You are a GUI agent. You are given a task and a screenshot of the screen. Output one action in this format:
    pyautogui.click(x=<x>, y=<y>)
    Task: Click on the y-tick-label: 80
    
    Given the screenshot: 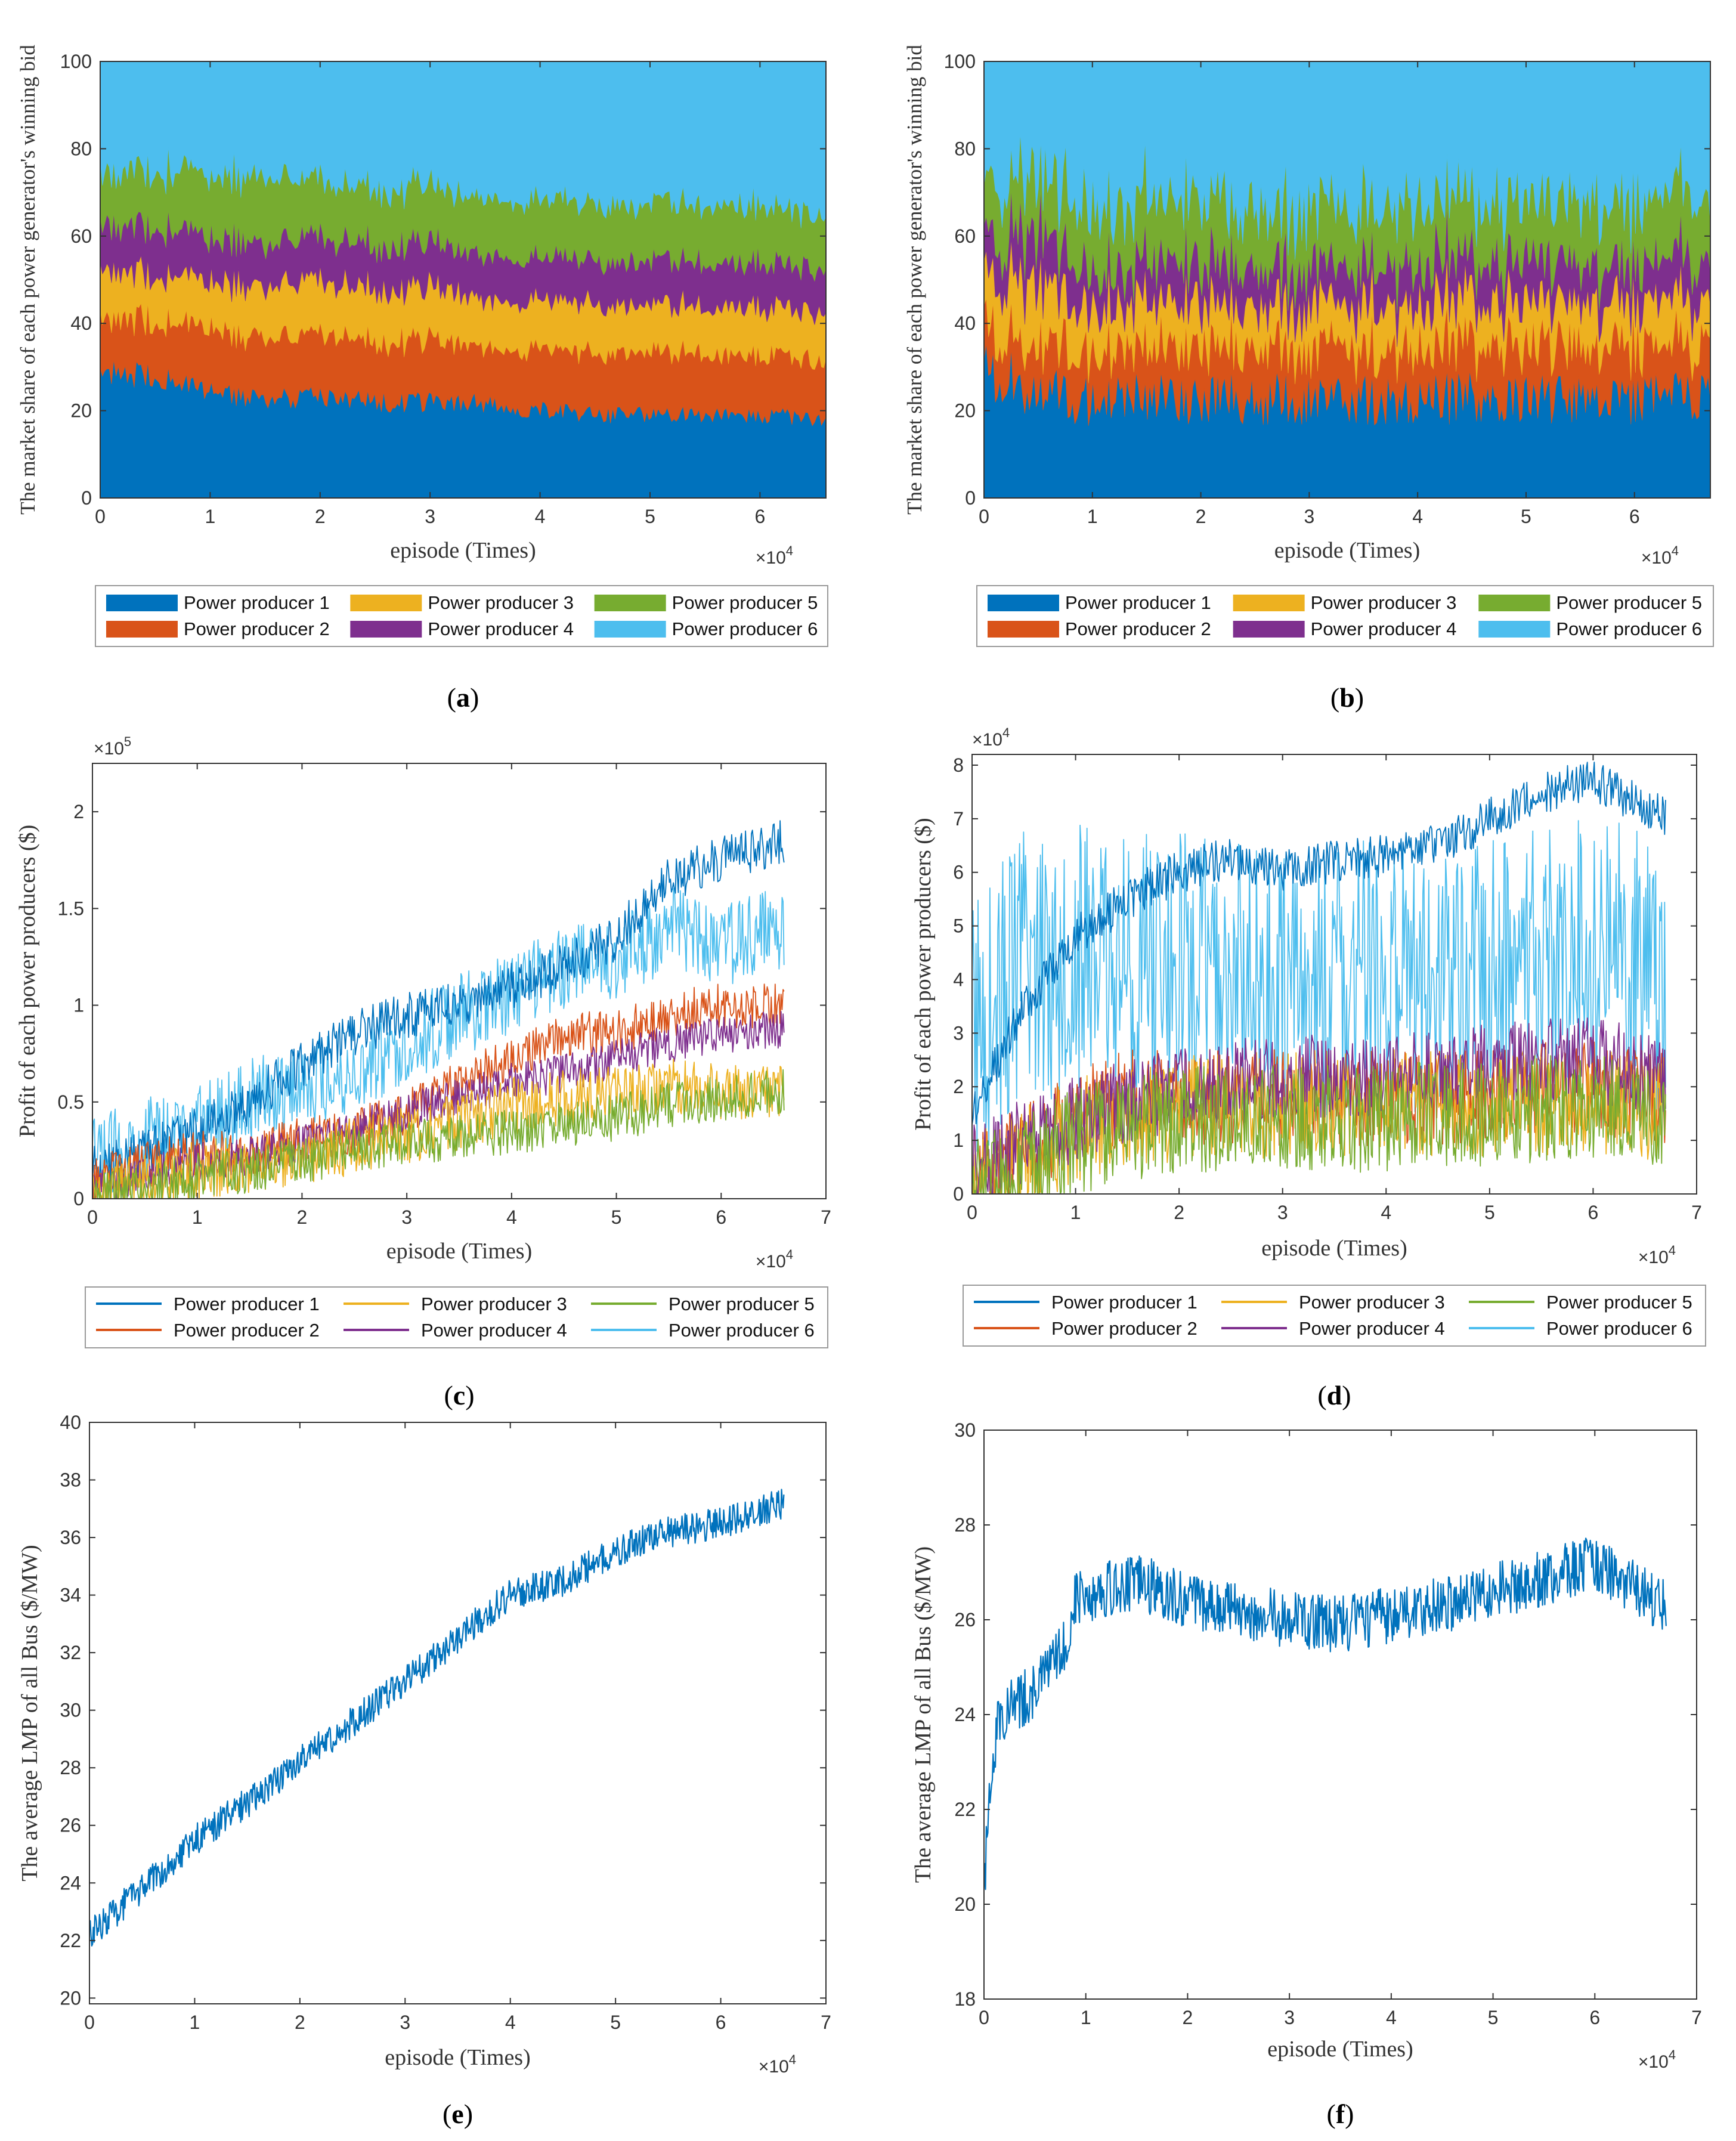 What is the action you would take?
    pyautogui.click(x=81, y=148)
    